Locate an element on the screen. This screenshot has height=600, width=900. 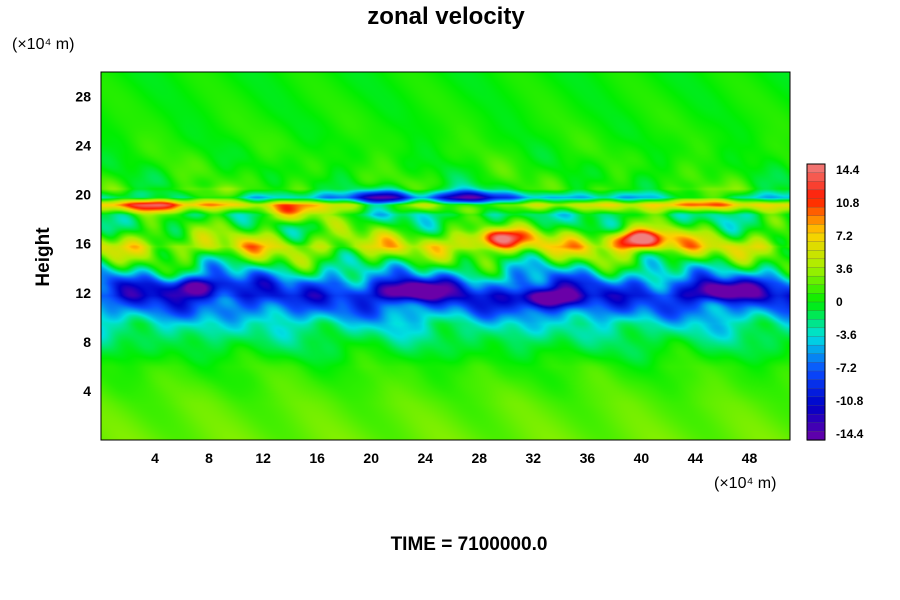
y-axis-ticks: 4 8 12 16 20 24 28 is located at coordinates (83, 244).